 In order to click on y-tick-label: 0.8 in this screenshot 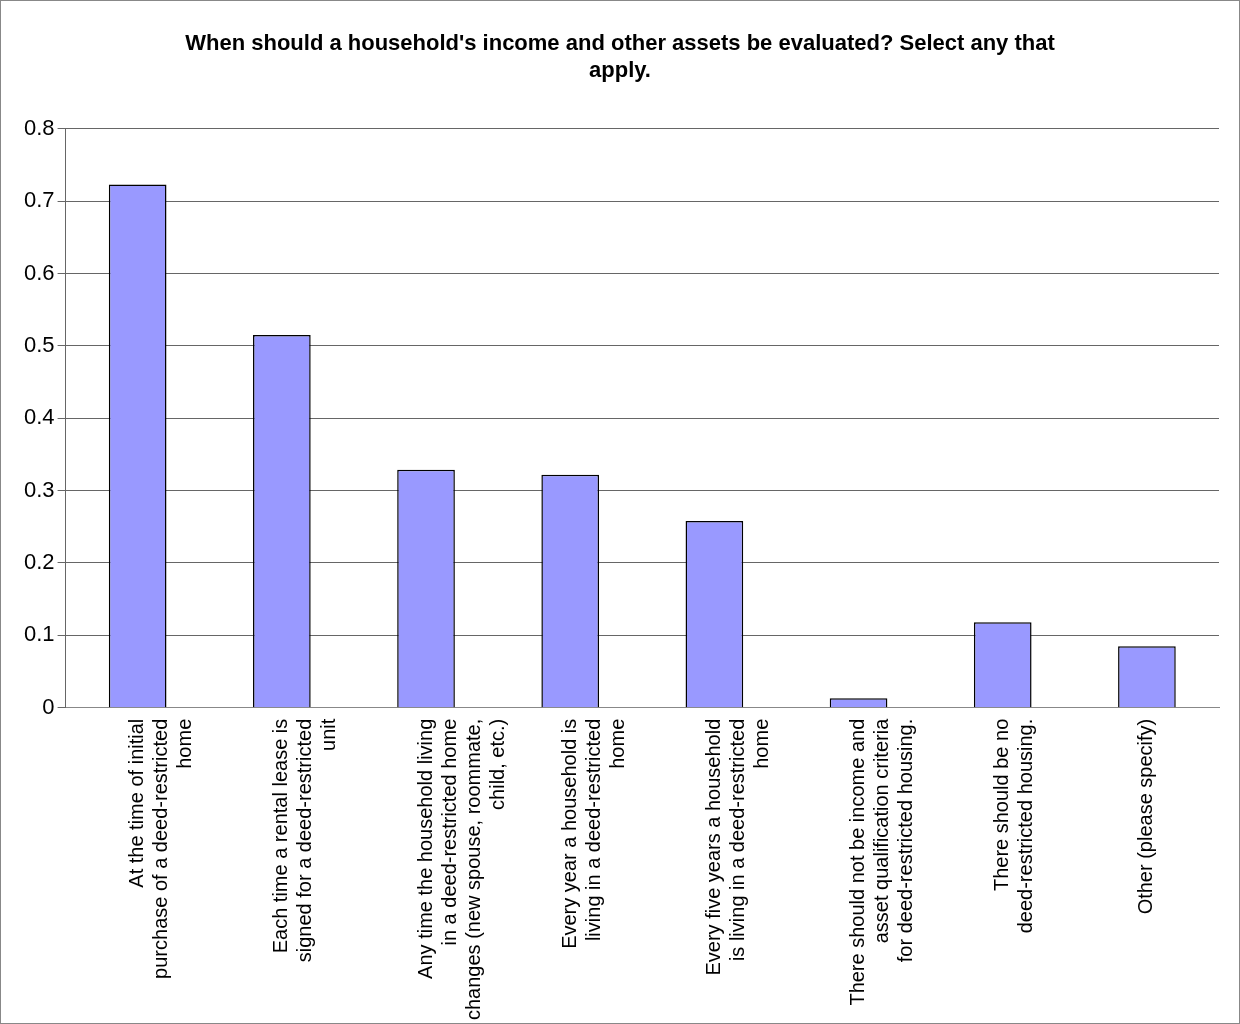, I will do `click(39, 127)`.